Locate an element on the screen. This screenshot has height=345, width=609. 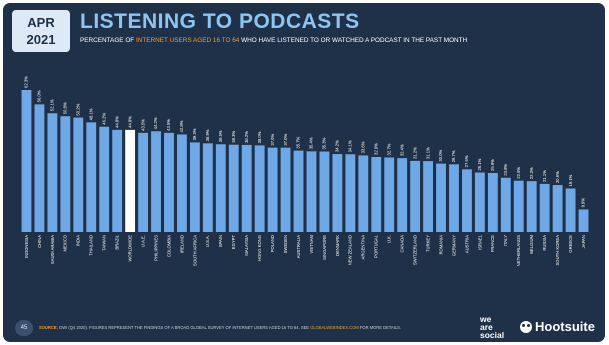
category-label: BELGIUM is located at coordinates (531, 243).